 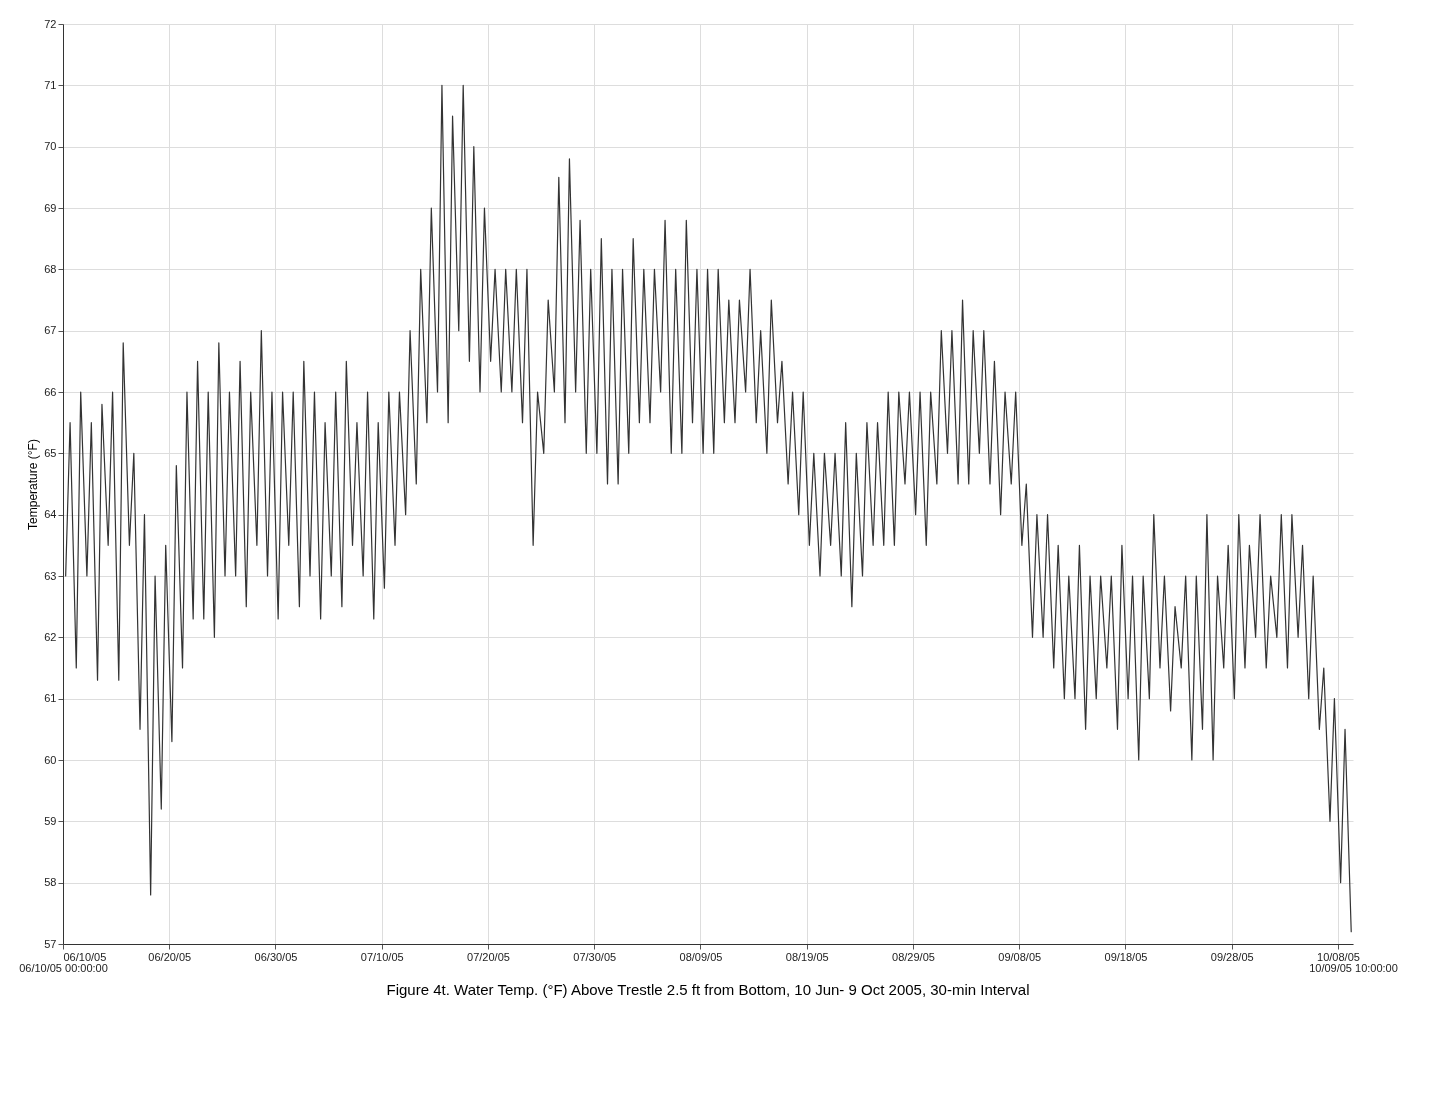 I want to click on y-tick-label: 62, so click(x=50, y=636).